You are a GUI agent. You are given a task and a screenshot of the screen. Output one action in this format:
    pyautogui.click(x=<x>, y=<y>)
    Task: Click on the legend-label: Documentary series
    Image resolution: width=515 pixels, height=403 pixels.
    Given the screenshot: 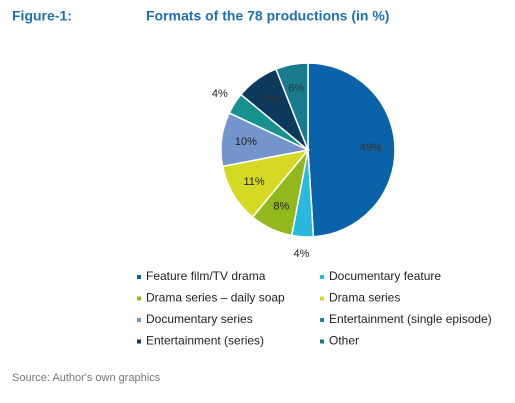 What is the action you would take?
    pyautogui.click(x=199, y=319)
    